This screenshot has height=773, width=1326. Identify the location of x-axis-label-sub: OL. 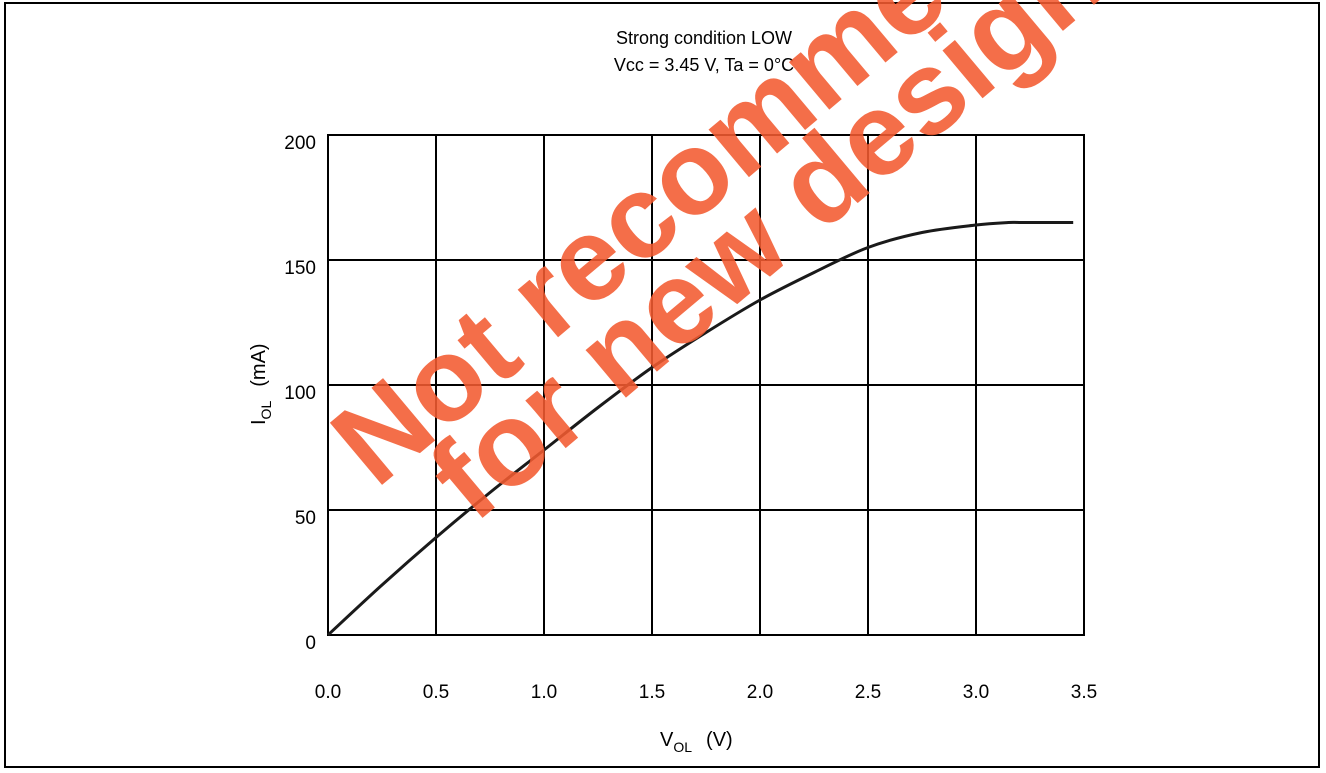
(682, 747).